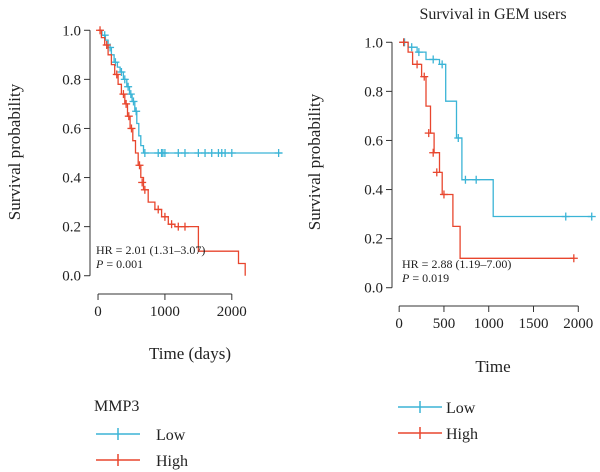  I want to click on legend-2-item-high: High, so click(438, 434).